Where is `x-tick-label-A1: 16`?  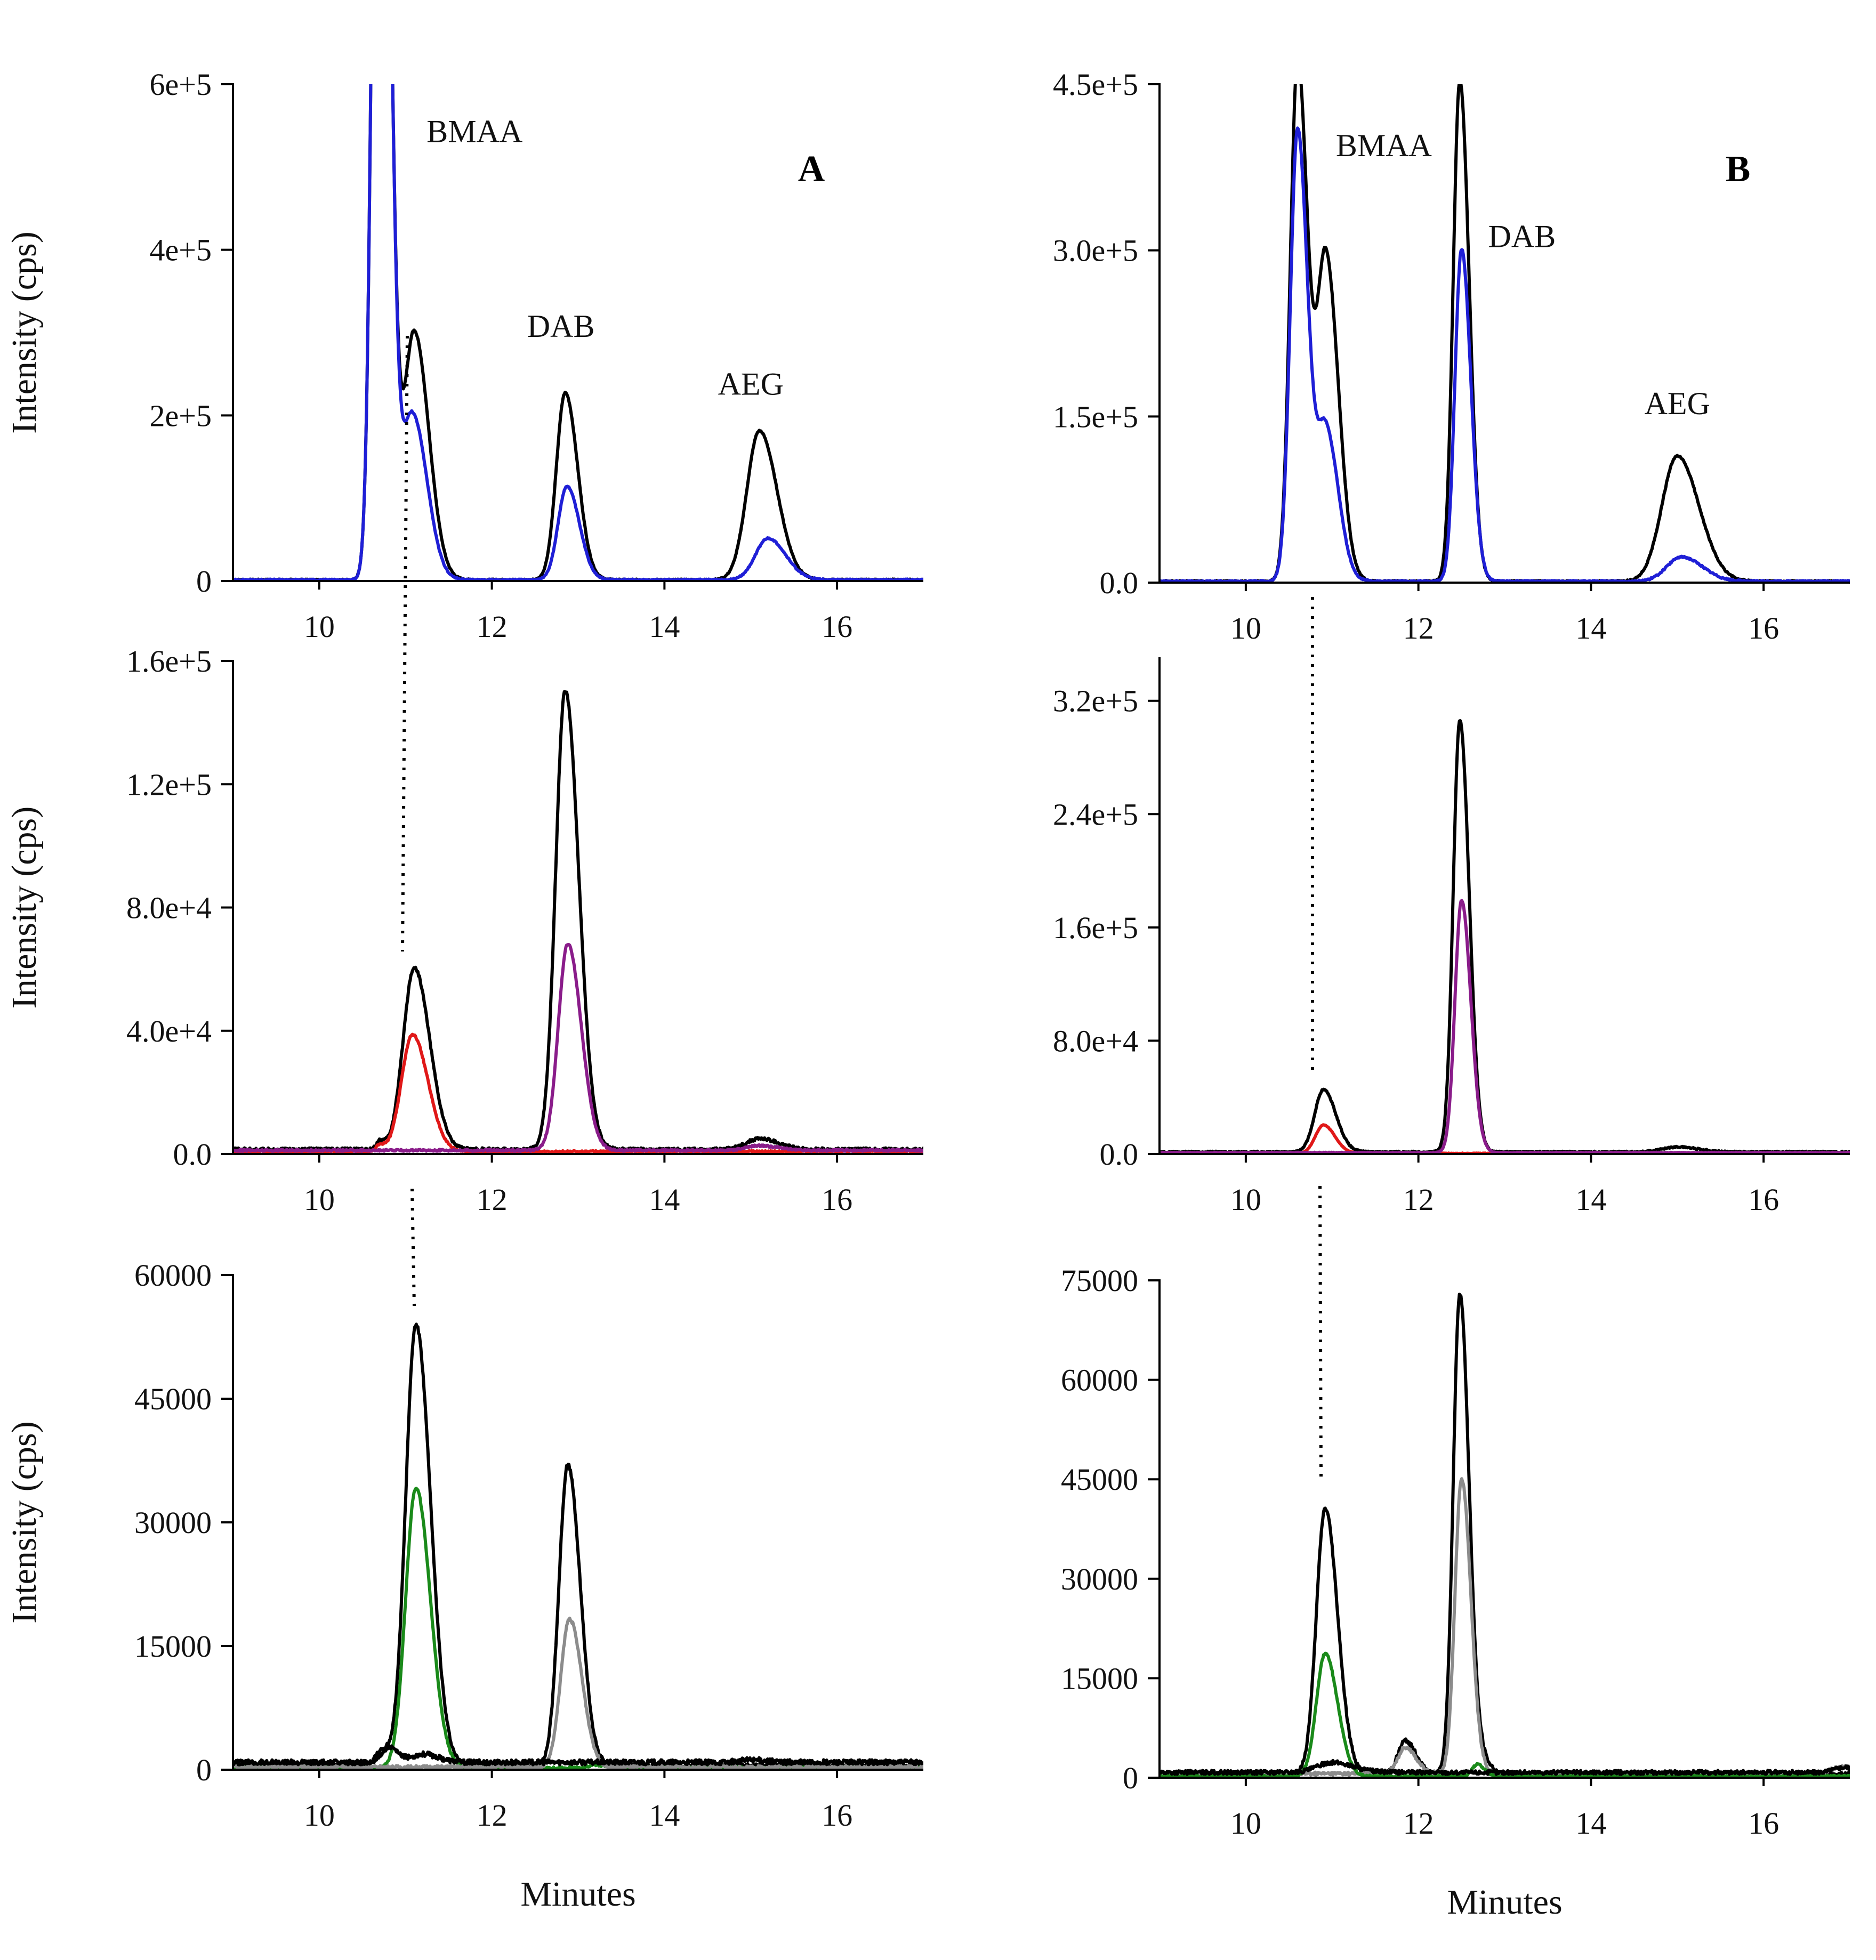
x-tick-label-A1: 16 is located at coordinates (837, 626).